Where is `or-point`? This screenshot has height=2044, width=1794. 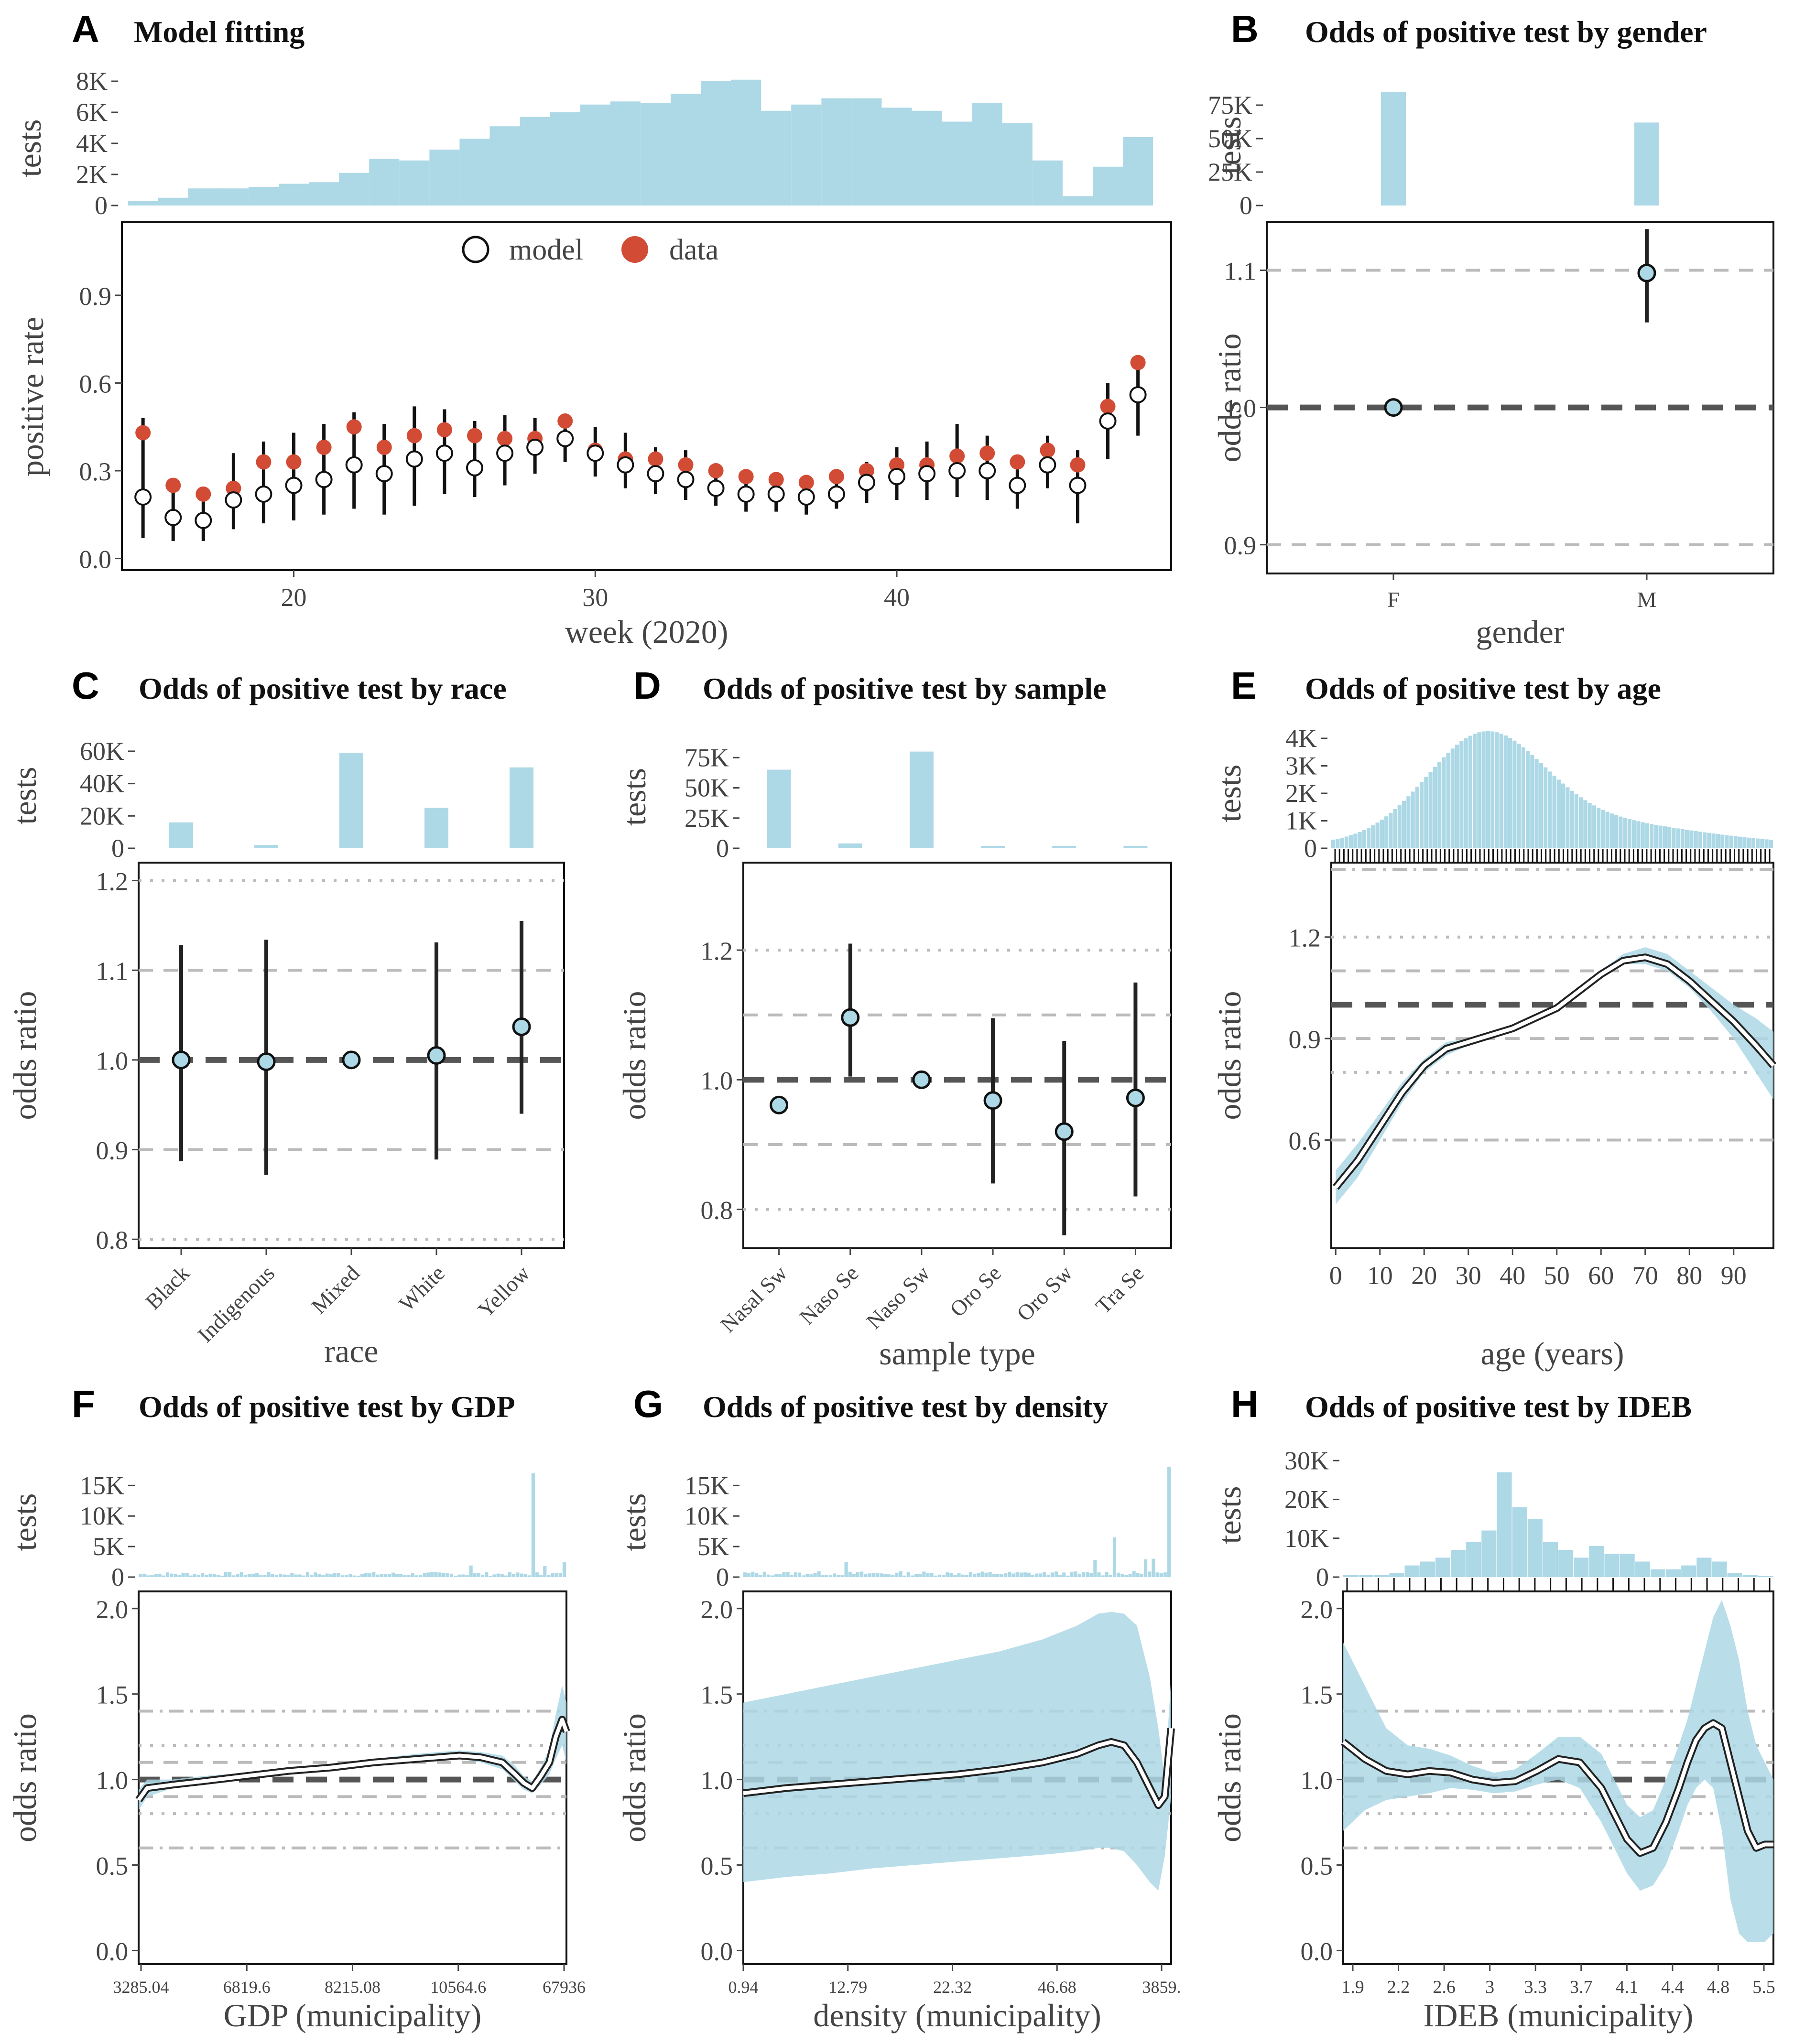 or-point is located at coordinates (992, 1100).